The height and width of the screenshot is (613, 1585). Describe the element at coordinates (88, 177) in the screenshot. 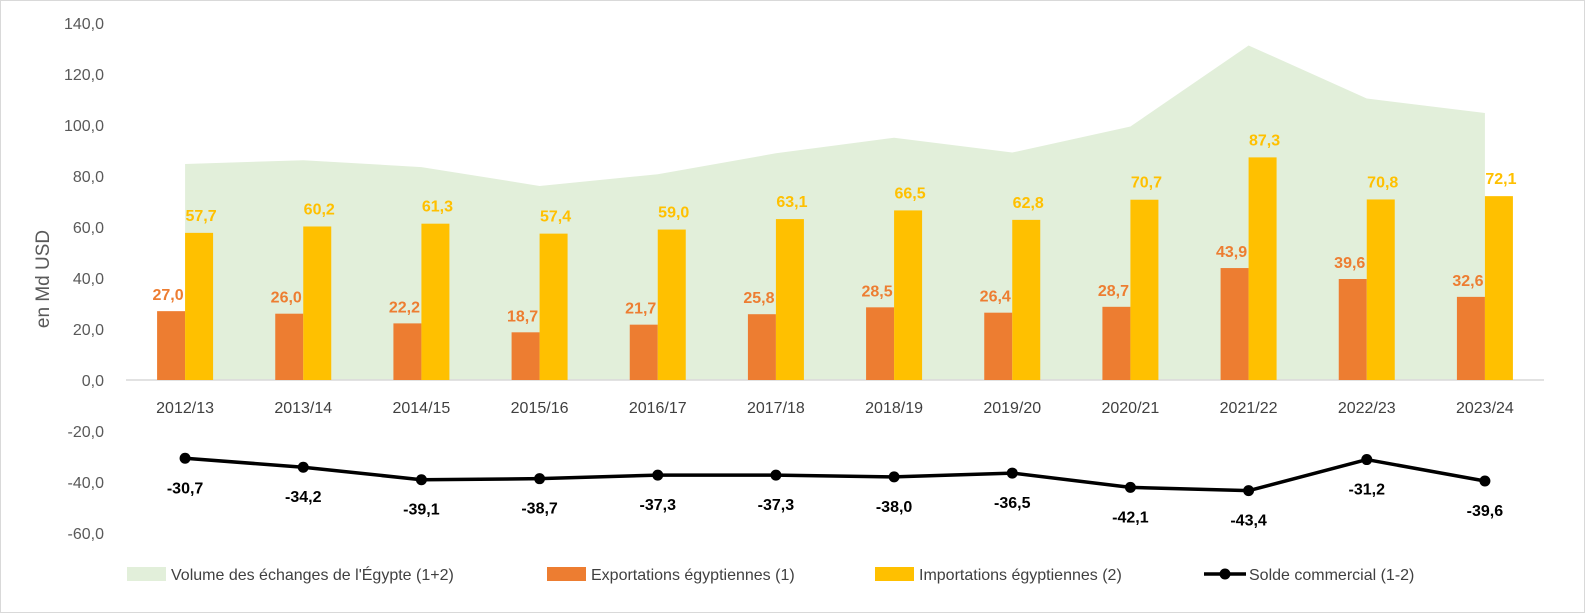

I see `y-tick-label: 80,0` at that location.